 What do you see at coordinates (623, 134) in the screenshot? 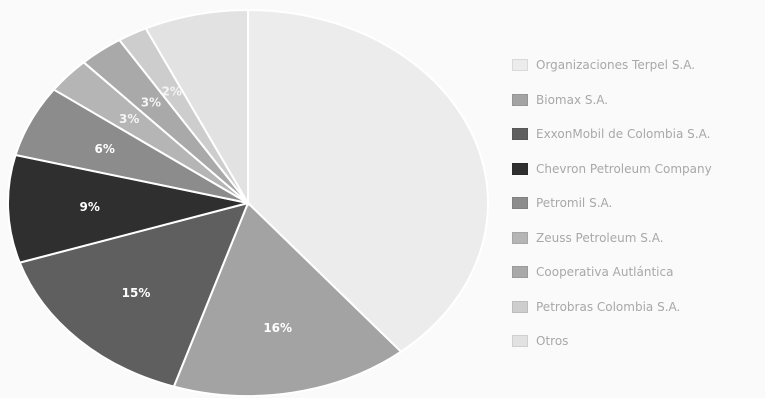
I see `legend-label: ExxonMobil de Colombia S.A.` at bounding box center [623, 134].